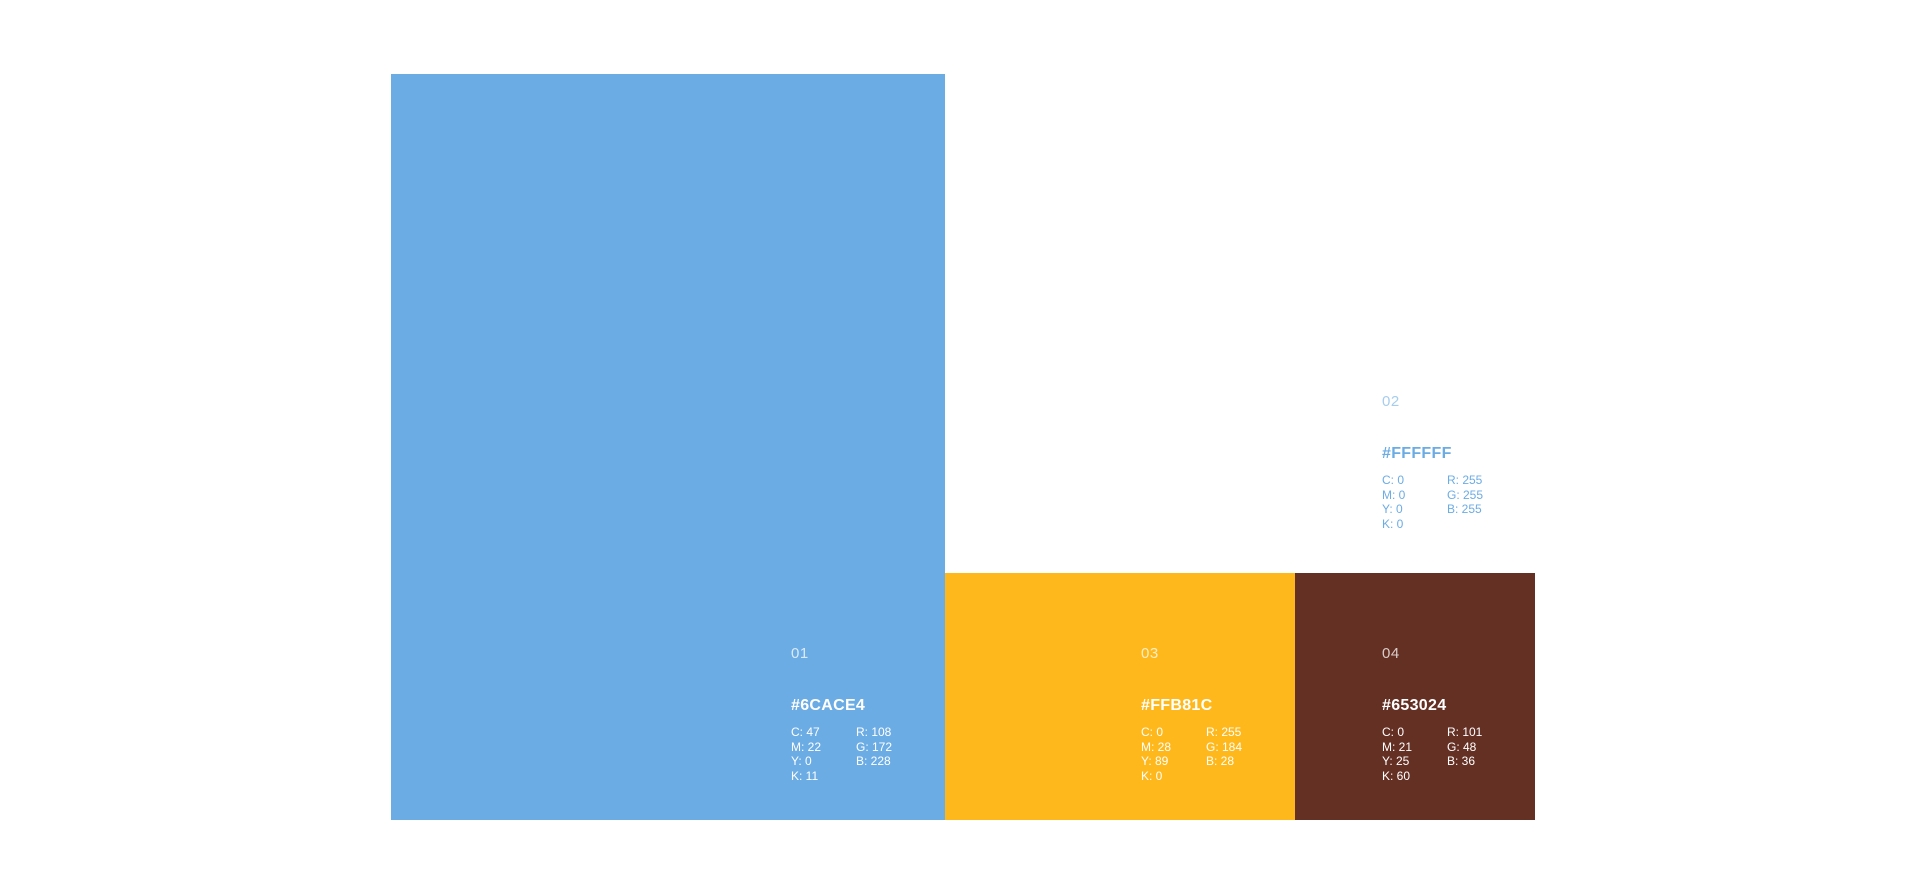 Image resolution: width=1920 pixels, height=894 pixels. I want to click on rgb-g: G: 172, so click(874, 746).